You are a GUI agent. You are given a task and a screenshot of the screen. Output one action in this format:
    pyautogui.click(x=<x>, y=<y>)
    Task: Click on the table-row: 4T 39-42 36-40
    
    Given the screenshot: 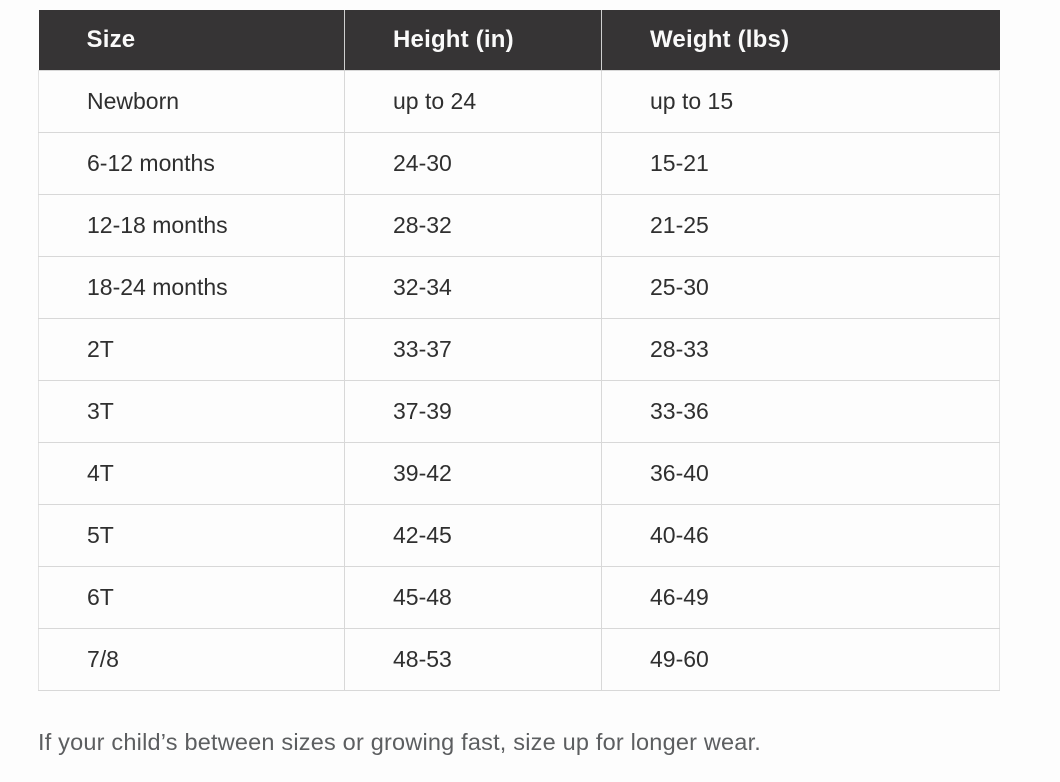 What is the action you would take?
    pyautogui.click(x=519, y=473)
    